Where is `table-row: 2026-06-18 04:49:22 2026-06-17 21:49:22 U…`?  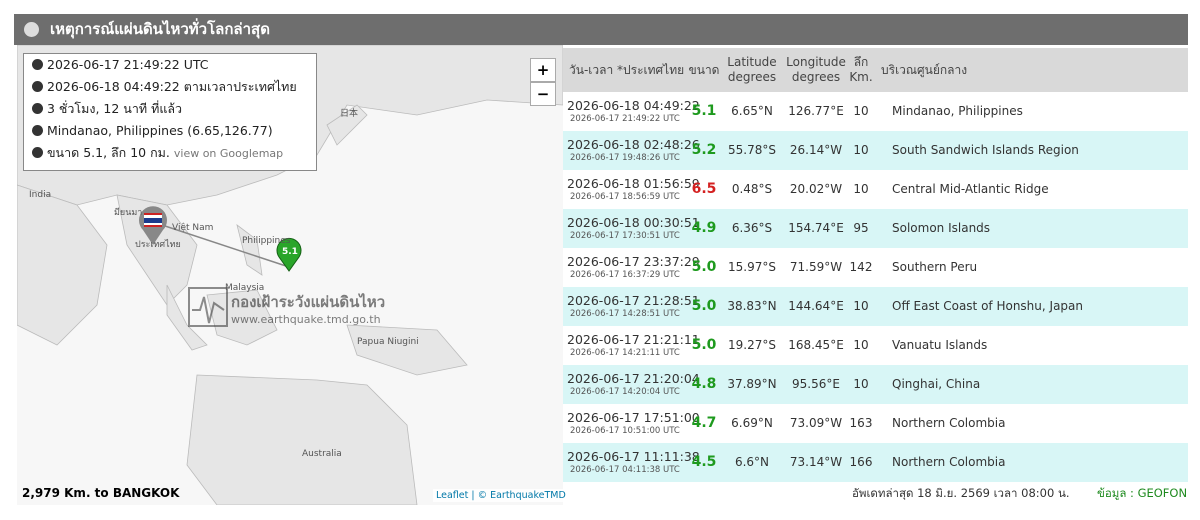 table-row: 2026-06-18 04:49:22 2026-06-17 21:49:22 U… is located at coordinates (875, 111).